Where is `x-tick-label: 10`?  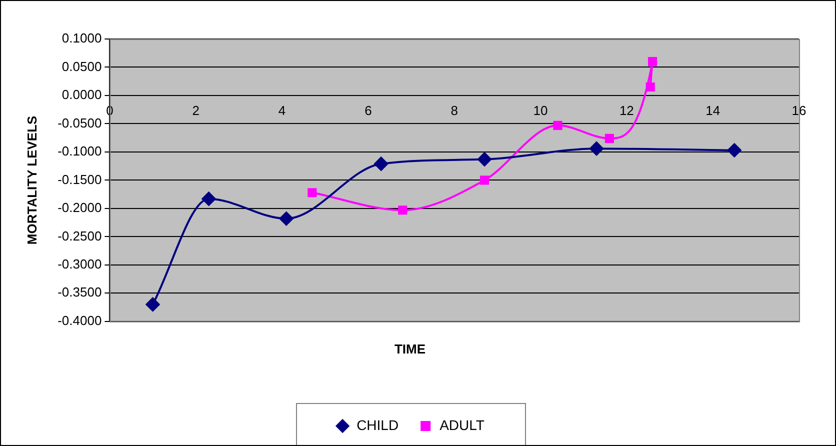 x-tick-label: 10 is located at coordinates (540, 110).